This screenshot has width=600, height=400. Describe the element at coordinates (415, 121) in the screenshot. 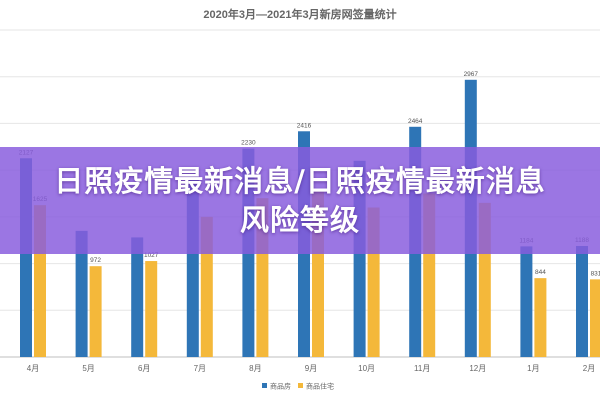

I see `value-label: 2464` at that location.